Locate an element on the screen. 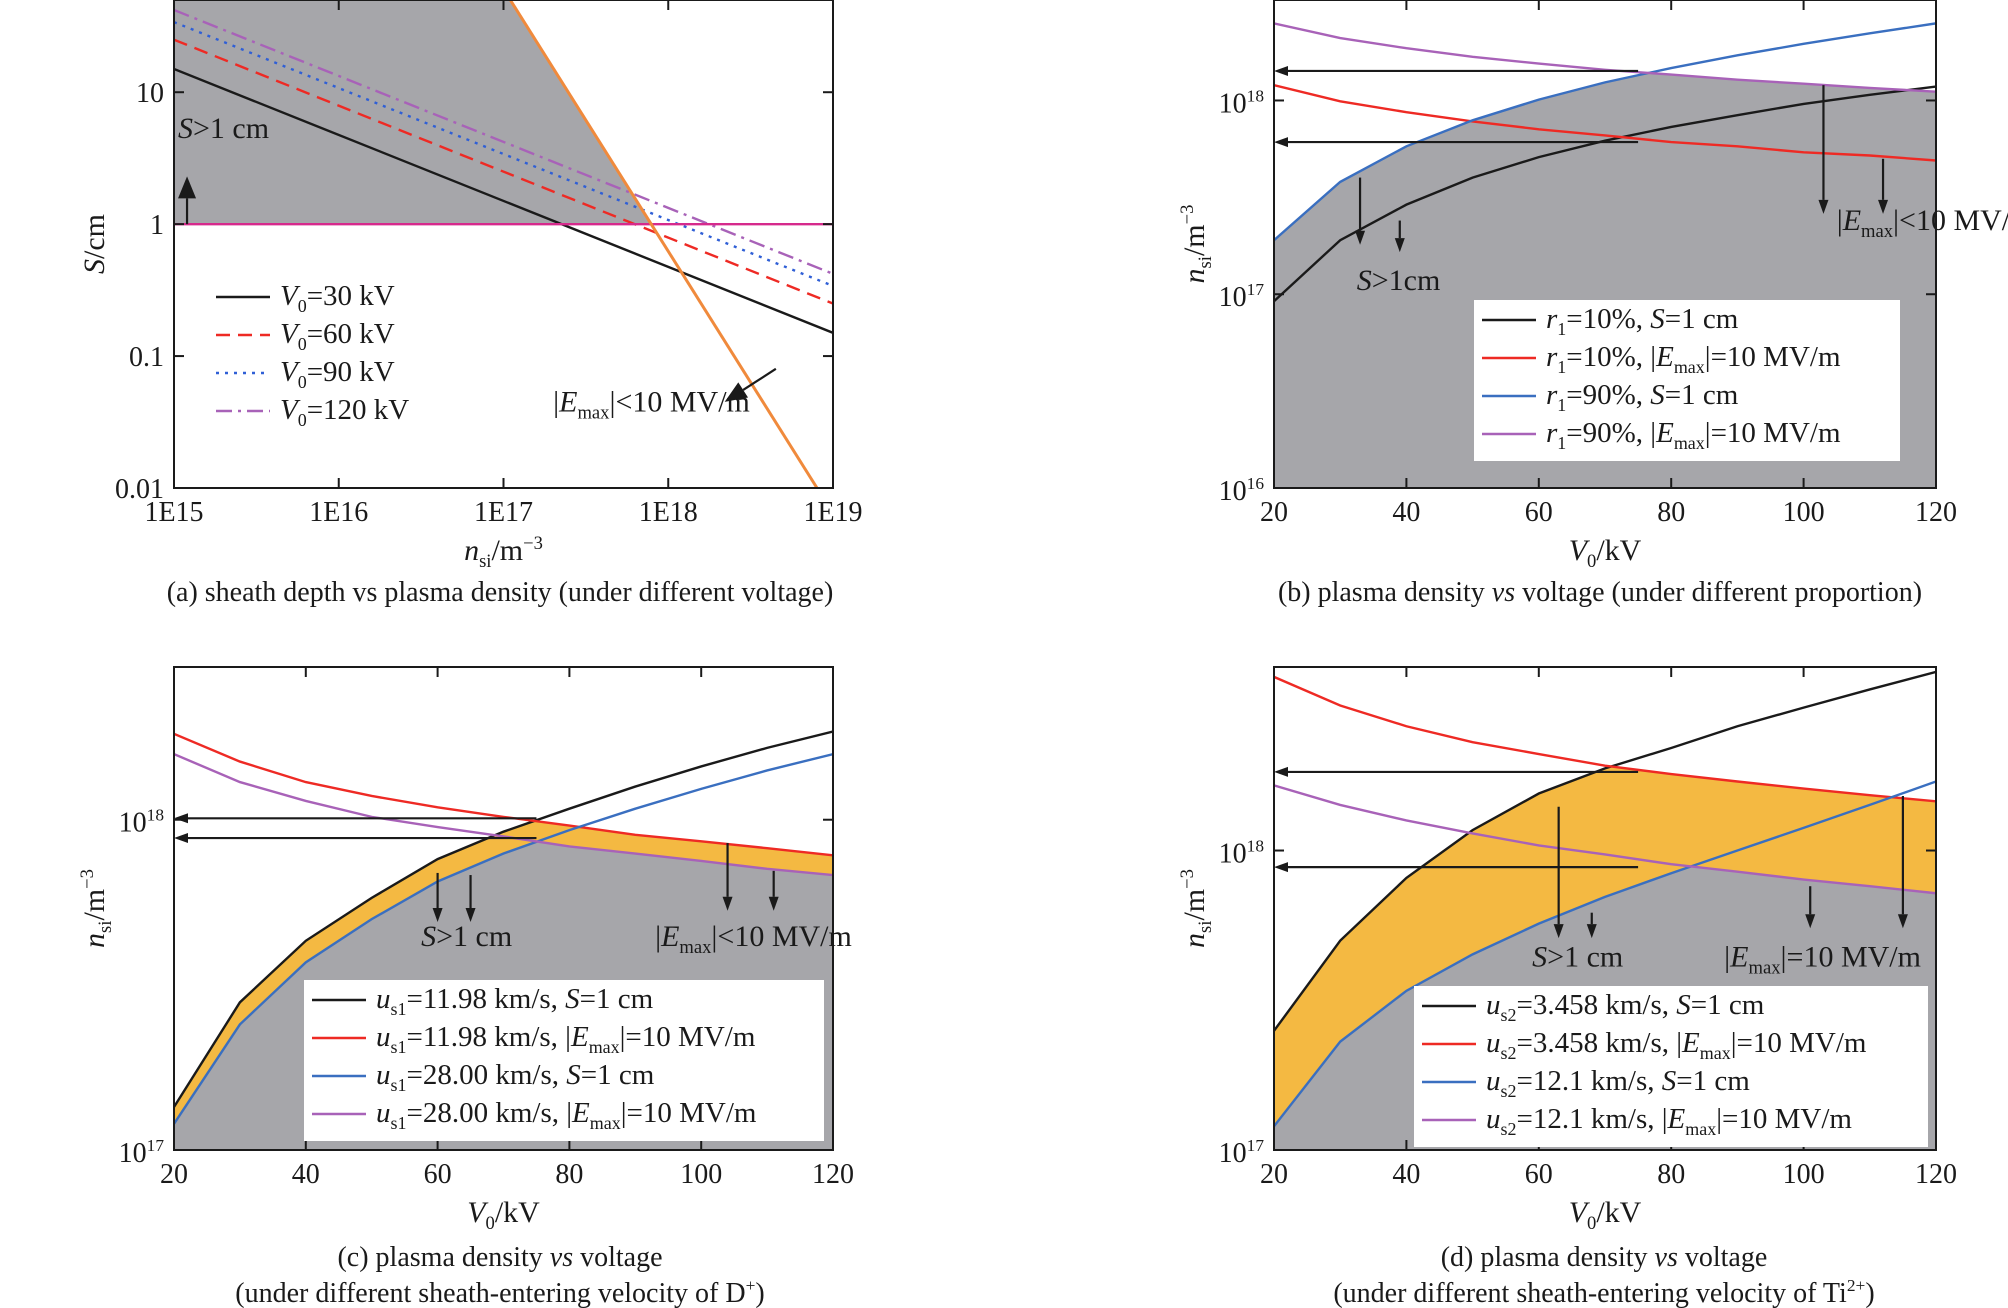  y-axis-label: S/cm is located at coordinates (94, 244).